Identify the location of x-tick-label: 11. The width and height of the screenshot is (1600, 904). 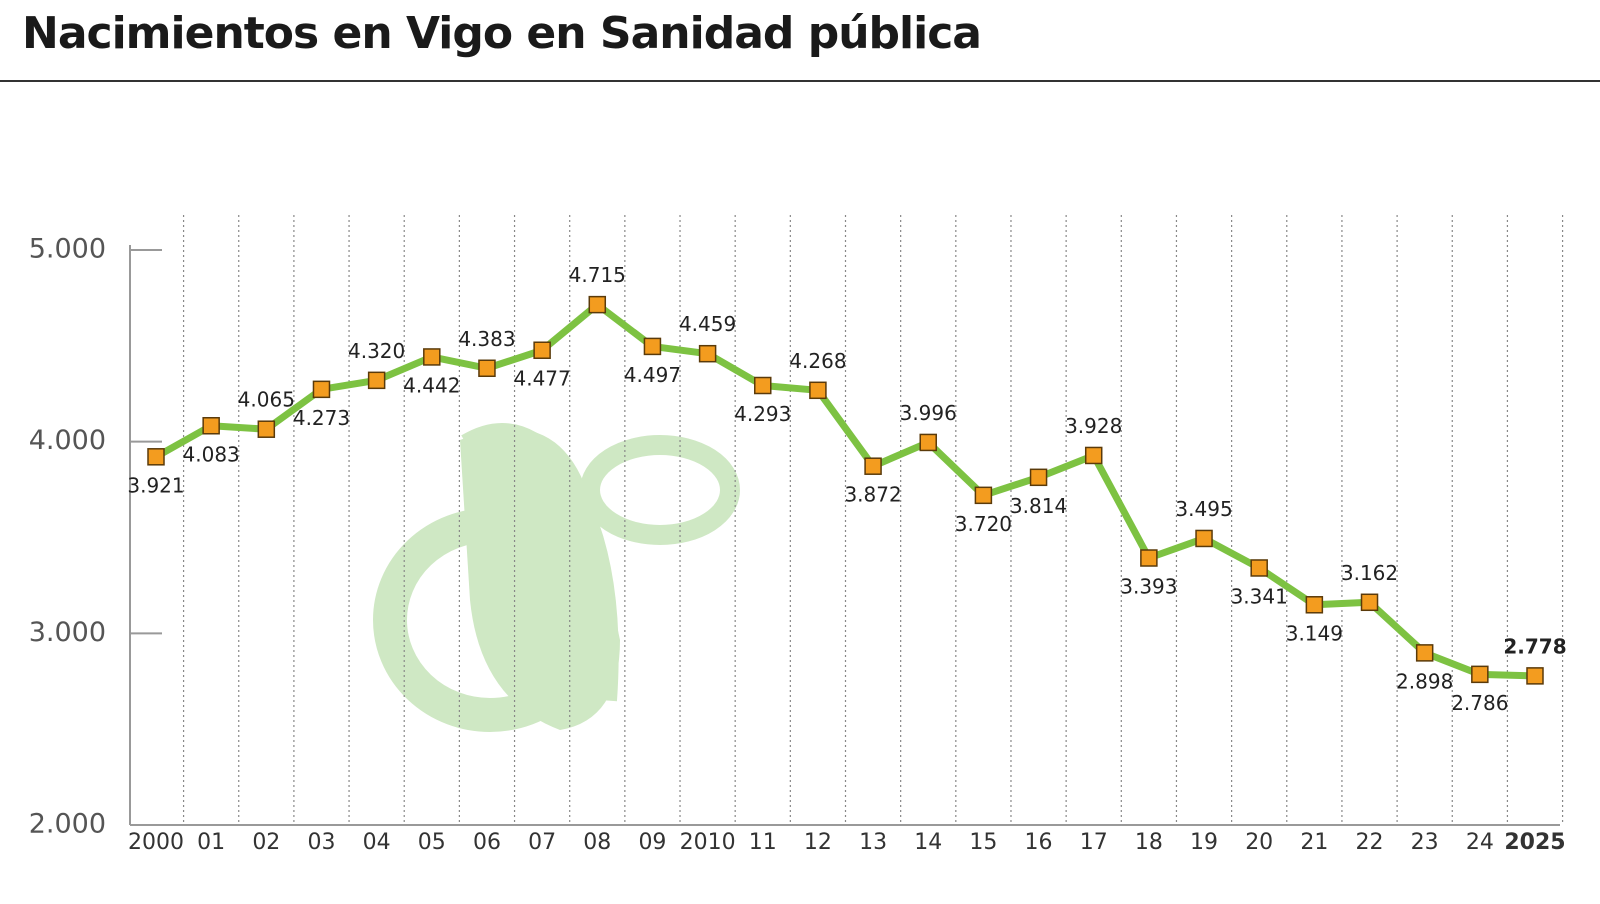
(763, 842).